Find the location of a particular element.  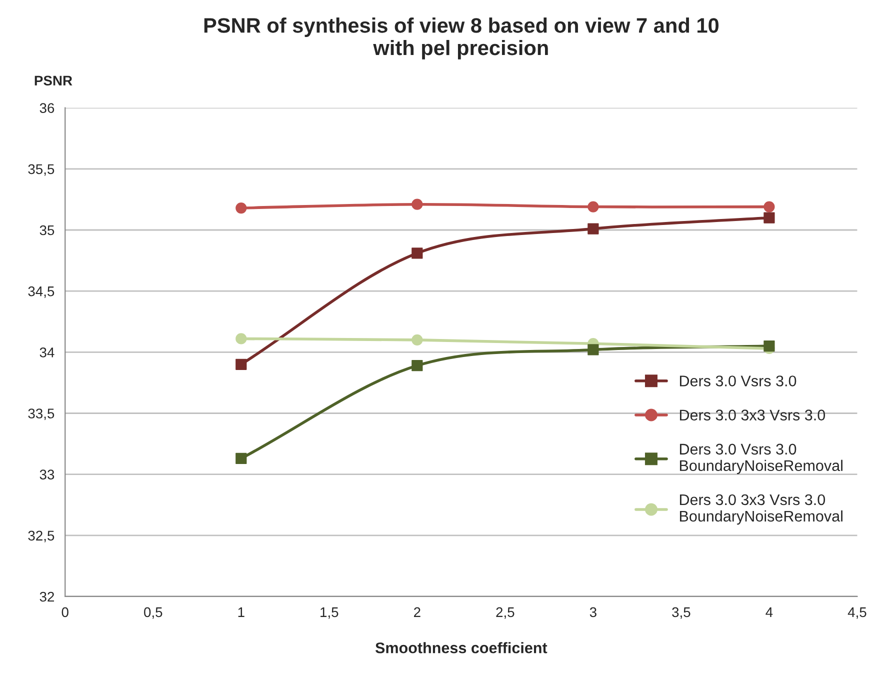

legend-label: Ders 3.0 3x3 Vsrs 3.0 BoundaryNoiseRemoval is located at coordinates (761, 509).